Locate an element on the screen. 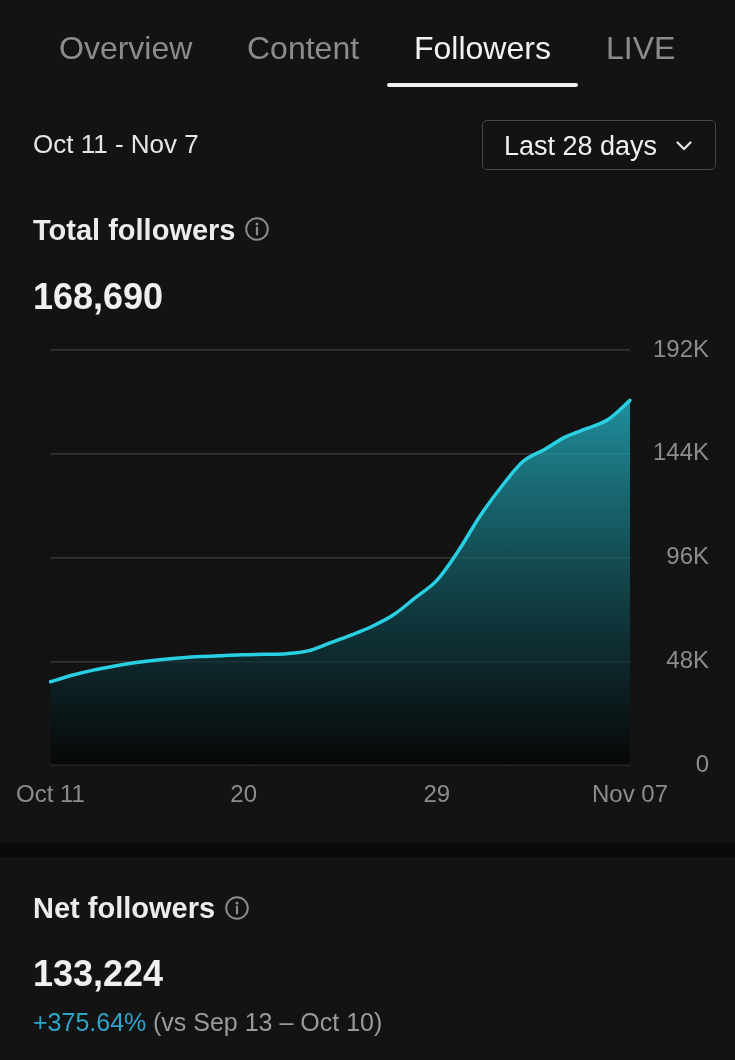 This screenshot has height=1060, width=735. x-tick-label: Oct 11 is located at coordinates (50, 794).